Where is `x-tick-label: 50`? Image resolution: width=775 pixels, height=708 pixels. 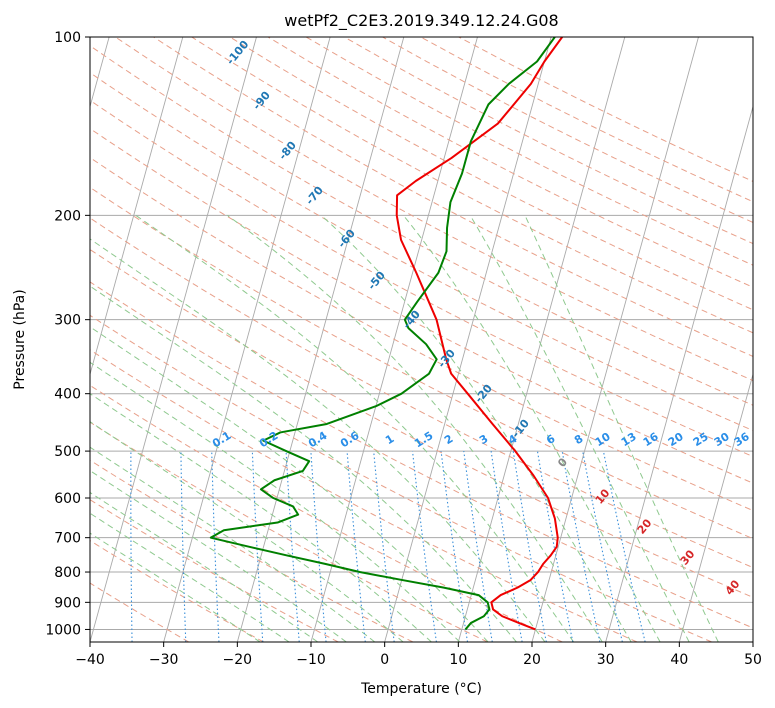 x-tick-label: 50 is located at coordinates (753, 660).